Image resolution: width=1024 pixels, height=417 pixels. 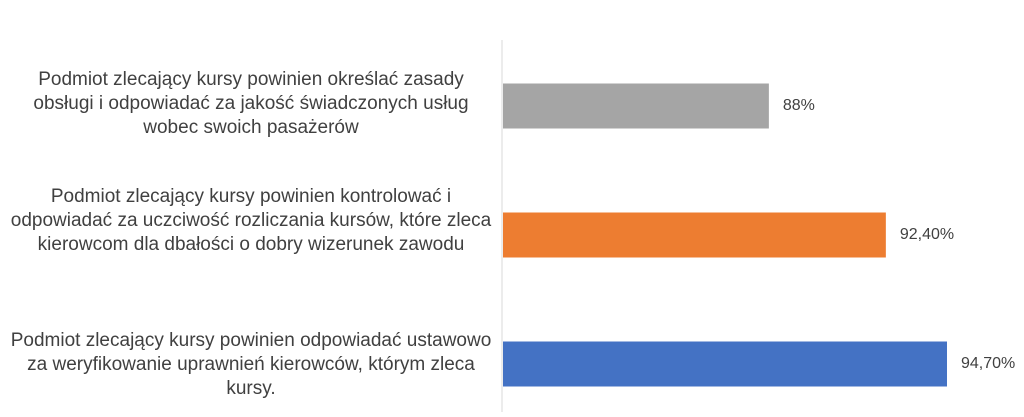 What do you see at coordinates (798, 105) in the screenshot?
I see `data-label-1: 88%` at bounding box center [798, 105].